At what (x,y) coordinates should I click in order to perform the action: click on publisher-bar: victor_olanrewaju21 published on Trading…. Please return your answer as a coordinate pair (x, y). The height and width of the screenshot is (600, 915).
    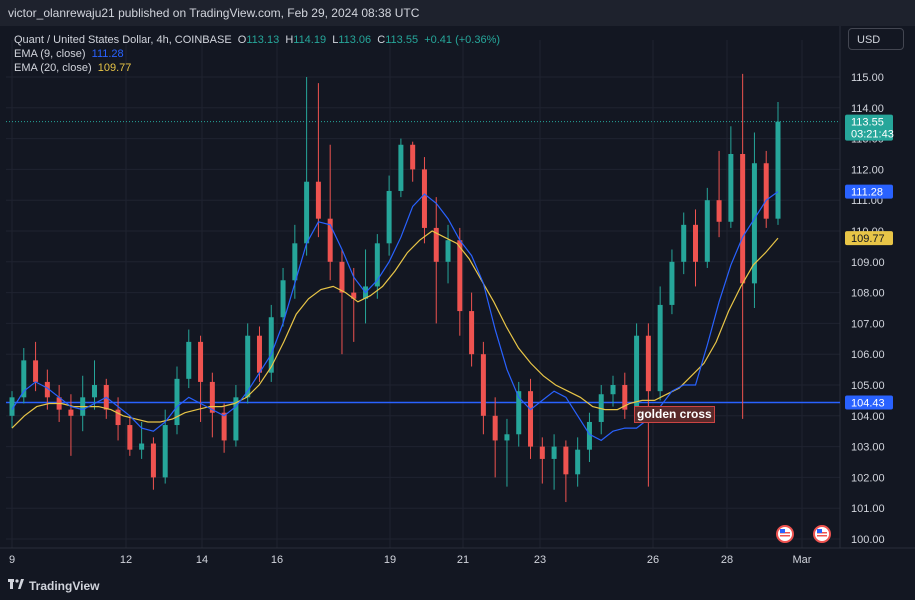
    Looking at the image, I should click on (457, 13).